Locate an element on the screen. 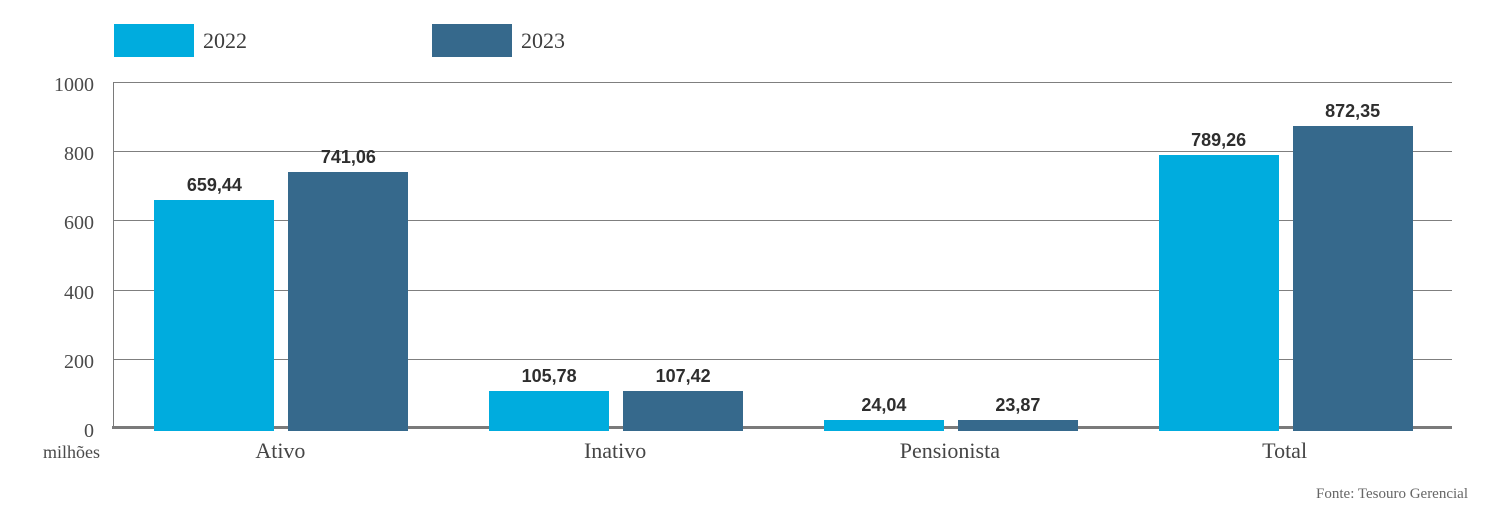 The width and height of the screenshot is (1502, 518). bar-2023-ativo is located at coordinates (348, 301).